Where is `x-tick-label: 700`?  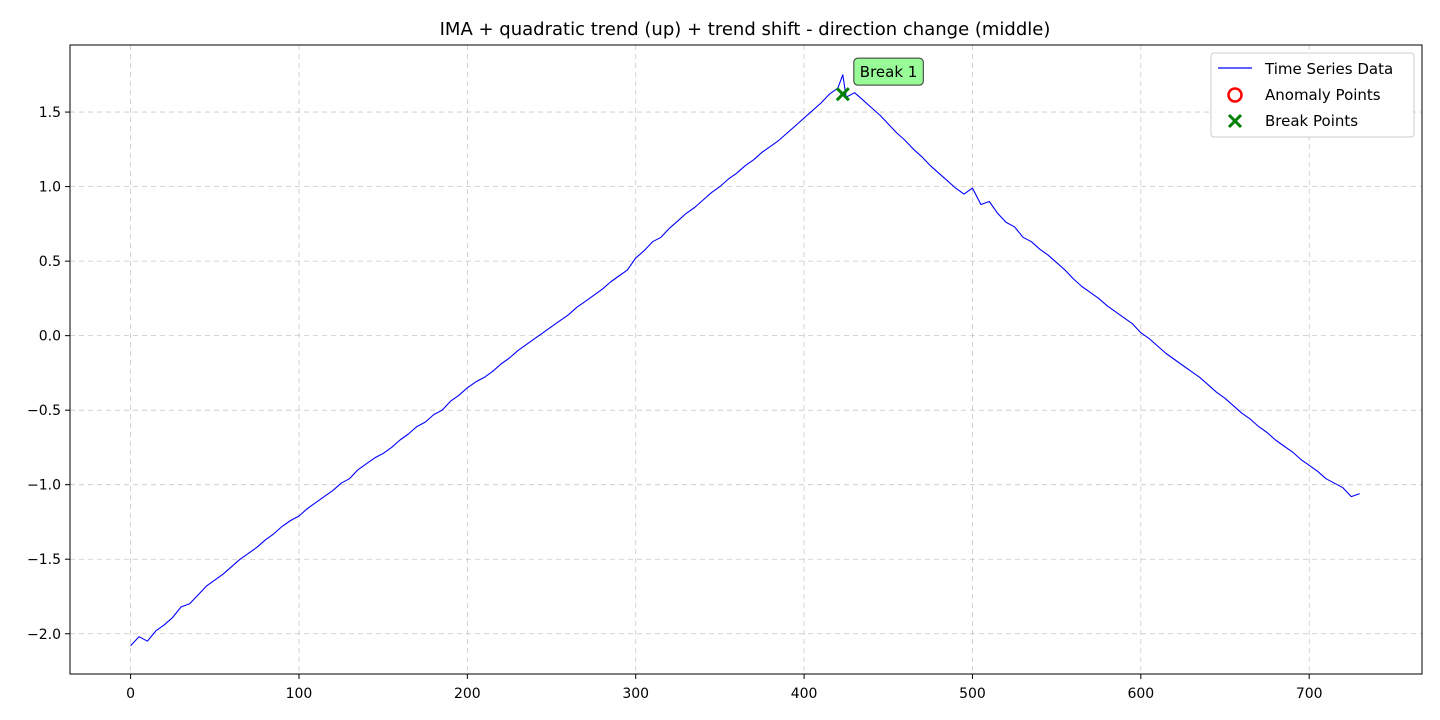
x-tick-label: 700 is located at coordinates (1309, 694).